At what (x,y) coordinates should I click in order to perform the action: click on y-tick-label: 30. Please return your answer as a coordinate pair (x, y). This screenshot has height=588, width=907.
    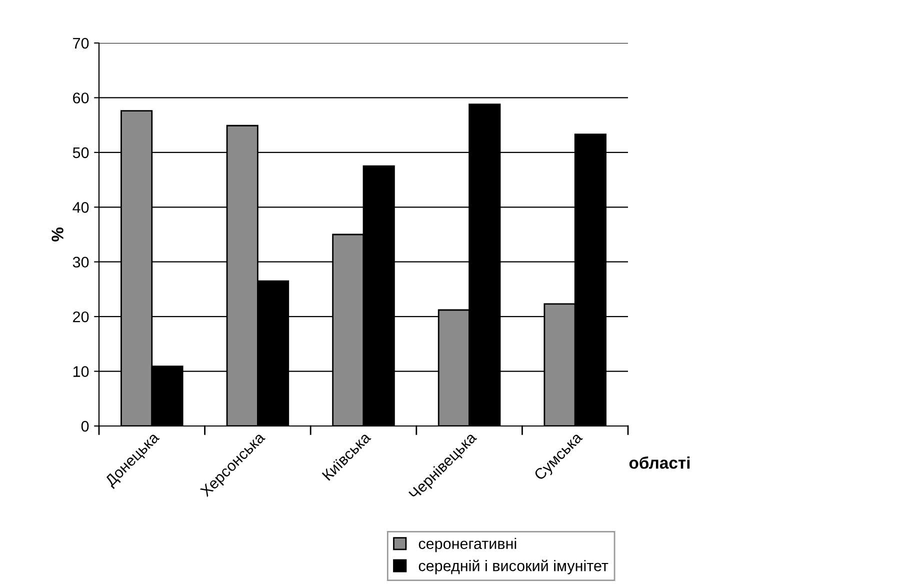
    Looking at the image, I should click on (80, 262).